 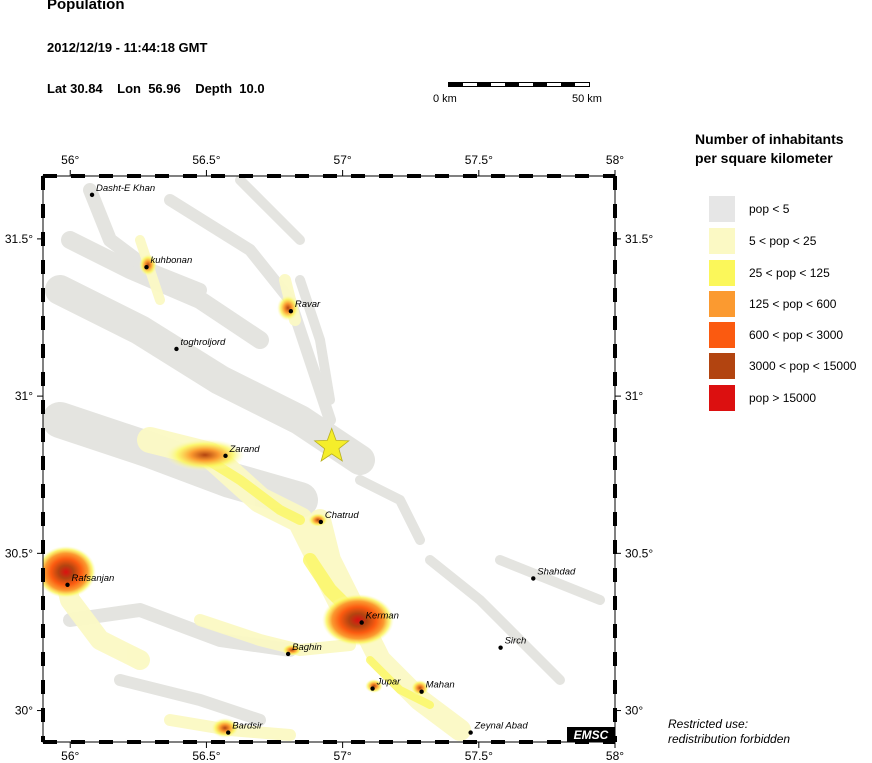 I want to click on city-label: Baghin, so click(x=307, y=647).